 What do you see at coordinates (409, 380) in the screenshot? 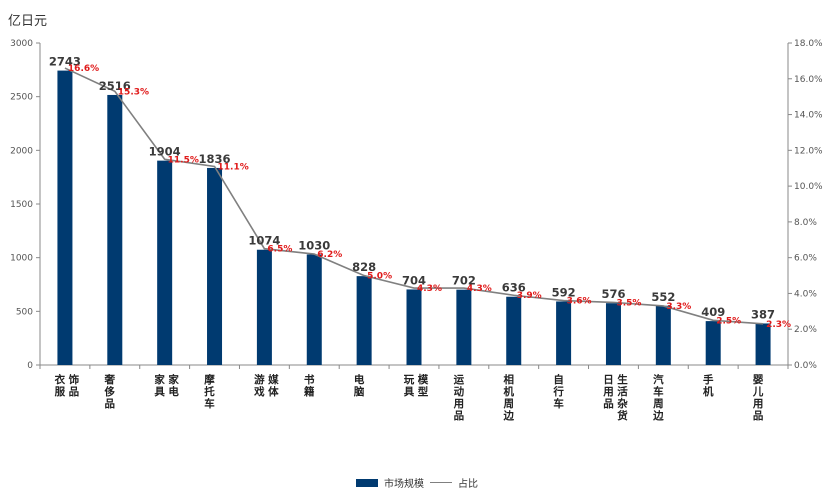
I see `category-label-char: 玩` at bounding box center [409, 380].